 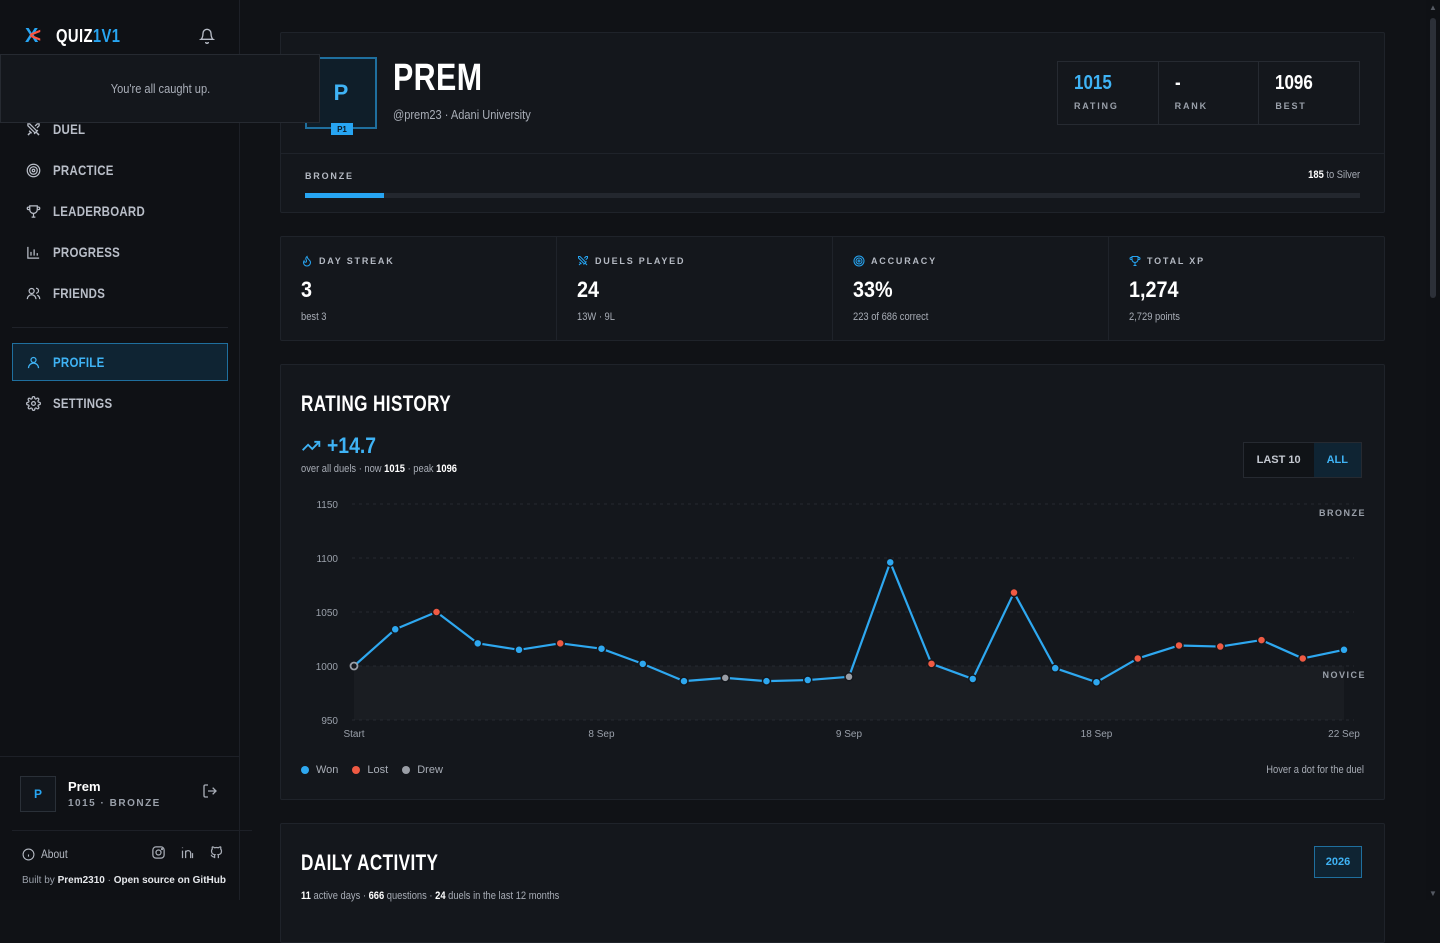 I want to click on page-scrollbar: ▲ ▼, so click(x=1433, y=450).